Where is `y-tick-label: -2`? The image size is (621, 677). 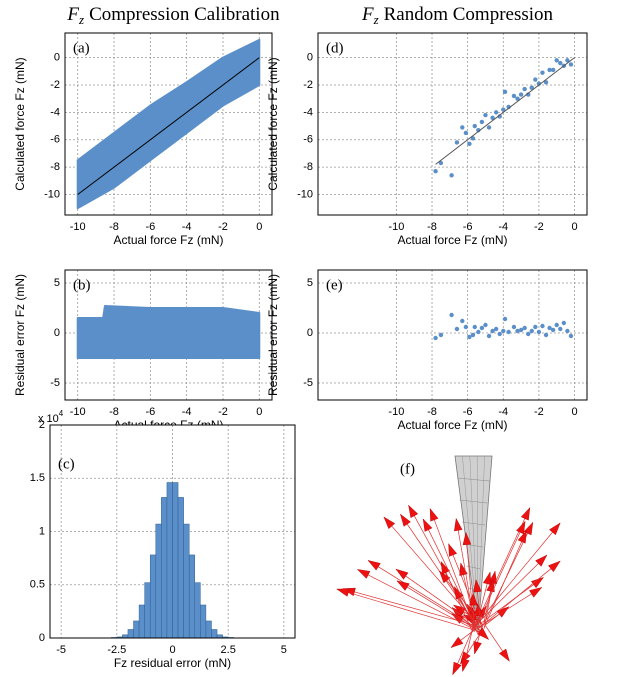
y-tick-label: -2 is located at coordinates (308, 85).